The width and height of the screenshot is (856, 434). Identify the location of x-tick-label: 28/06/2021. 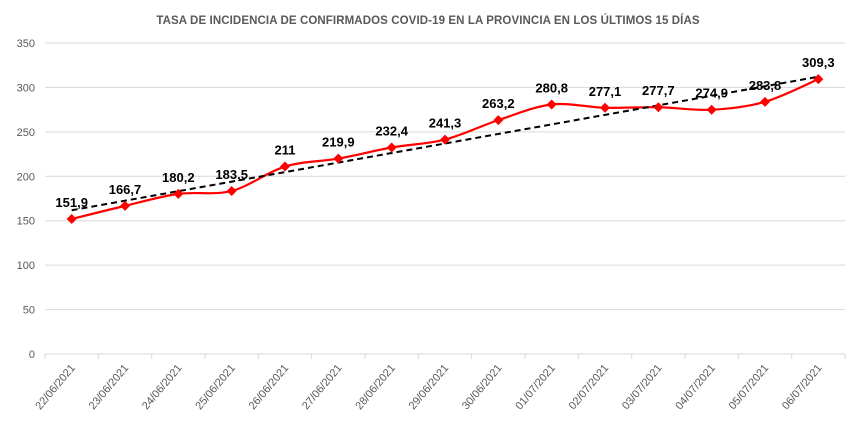
(375, 387).